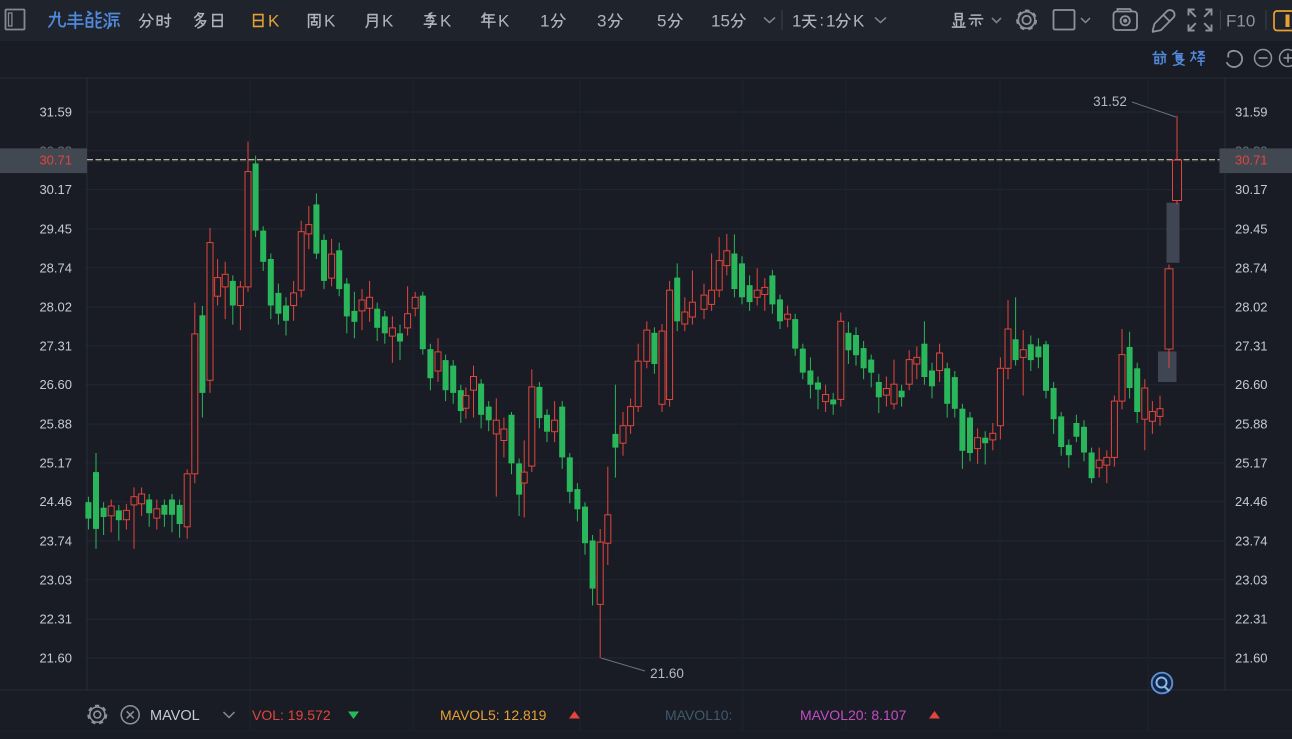 This screenshot has height=739, width=1292. I want to click on svg-text: 3, so click(601, 21).